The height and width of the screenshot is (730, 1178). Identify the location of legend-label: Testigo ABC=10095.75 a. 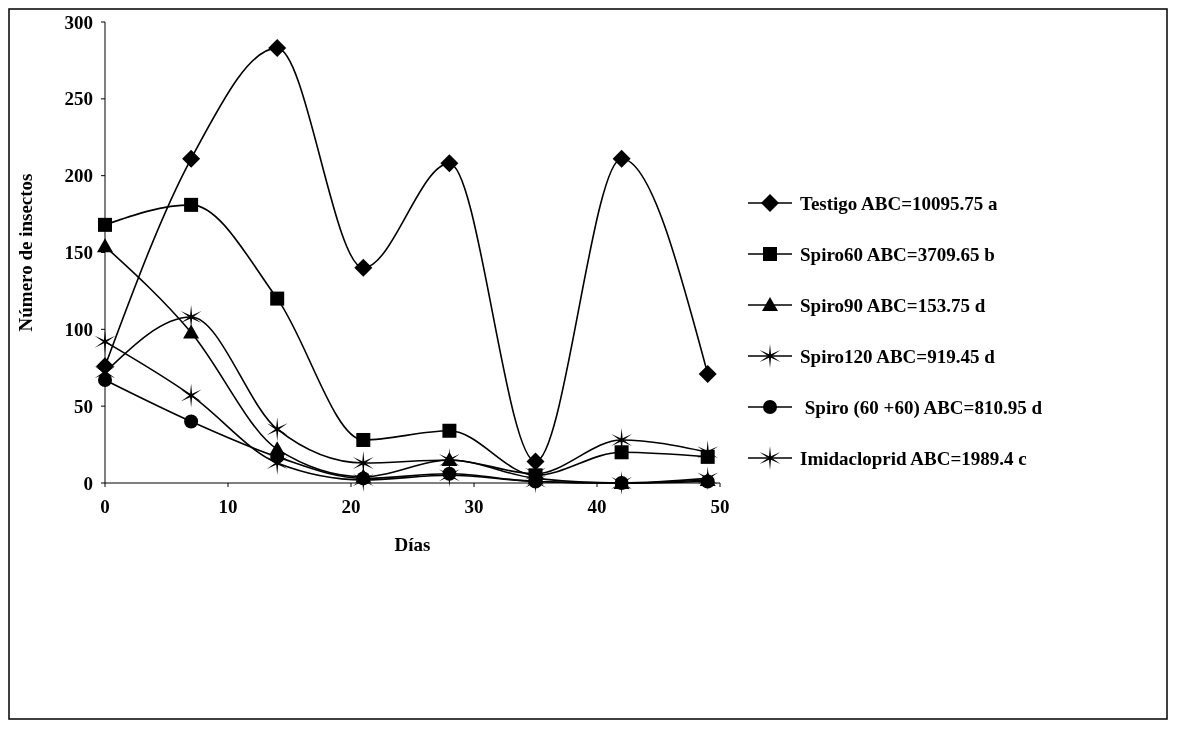
(899, 203).